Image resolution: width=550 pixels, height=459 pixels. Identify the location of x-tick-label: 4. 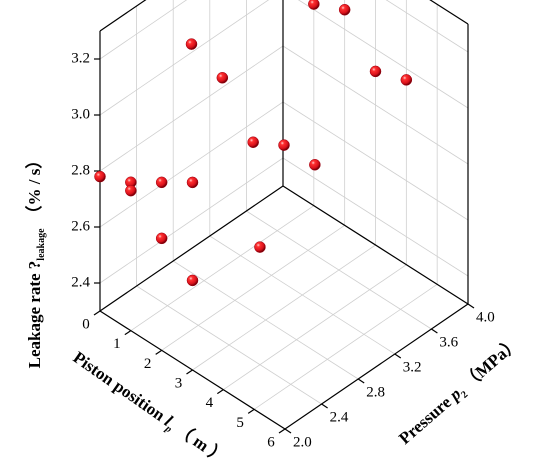
(210, 403).